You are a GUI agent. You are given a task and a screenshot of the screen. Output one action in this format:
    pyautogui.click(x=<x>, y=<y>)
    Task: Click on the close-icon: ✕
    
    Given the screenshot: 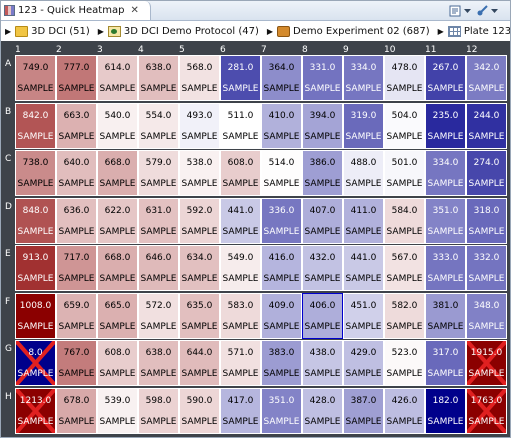 What is the action you would take?
    pyautogui.click(x=134, y=10)
    